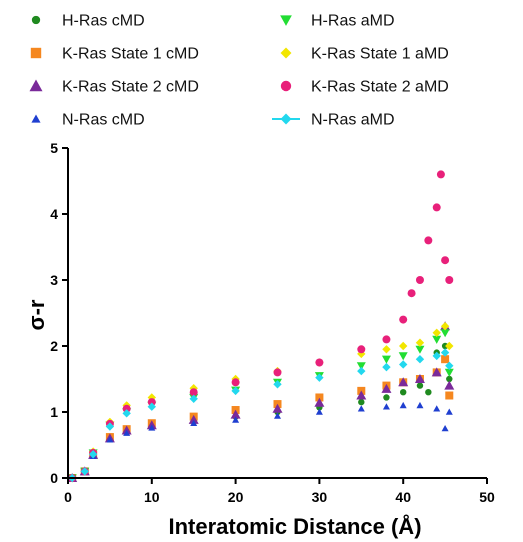 The width and height of the screenshot is (523, 542). I want to click on y-tick-label-4: 4, so click(54, 214).